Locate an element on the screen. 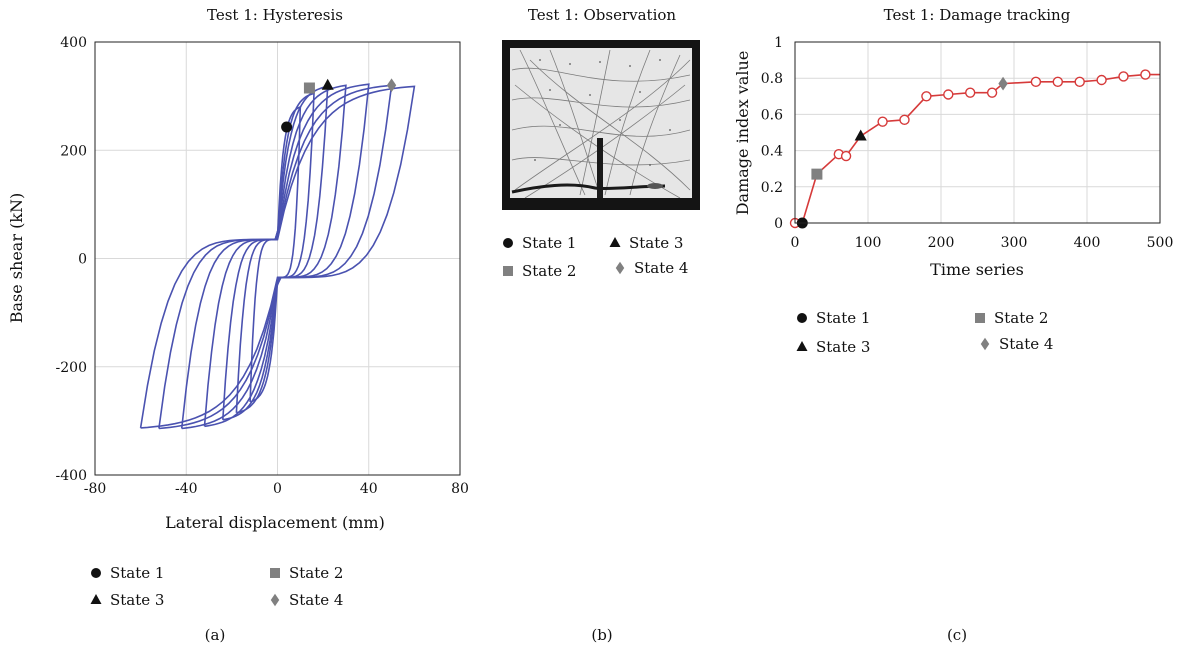  hysteresis-ytick-0: 400 is located at coordinates (73, 43).